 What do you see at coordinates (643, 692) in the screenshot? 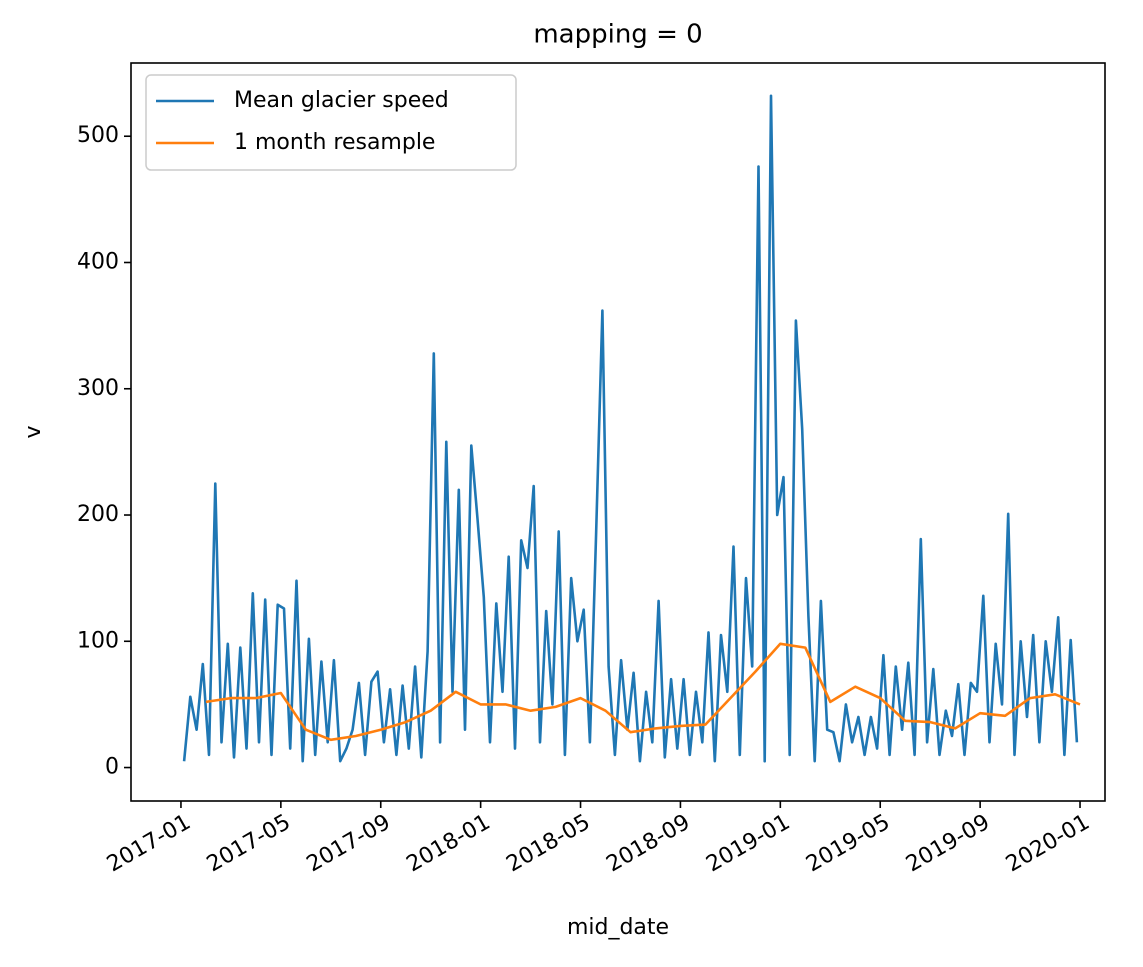
I see `series-line` at bounding box center [643, 692].